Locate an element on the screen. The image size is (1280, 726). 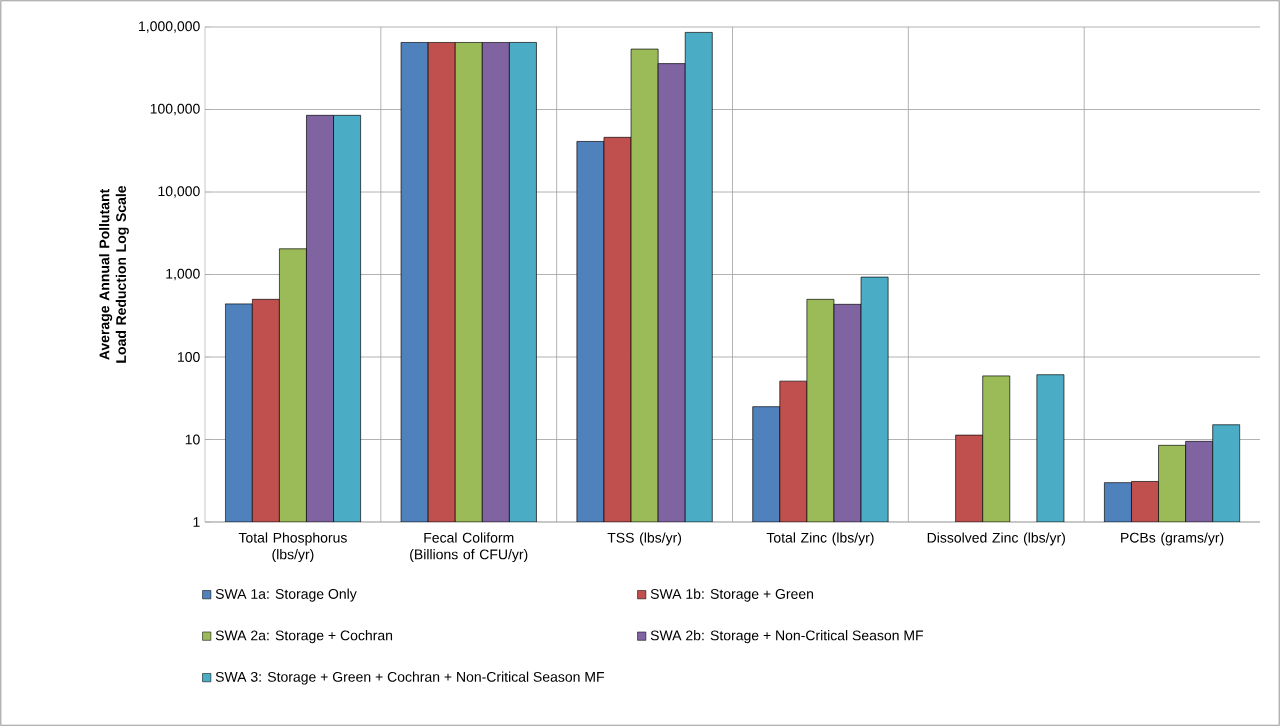
y-tick-label: 10 is located at coordinates (192, 439).